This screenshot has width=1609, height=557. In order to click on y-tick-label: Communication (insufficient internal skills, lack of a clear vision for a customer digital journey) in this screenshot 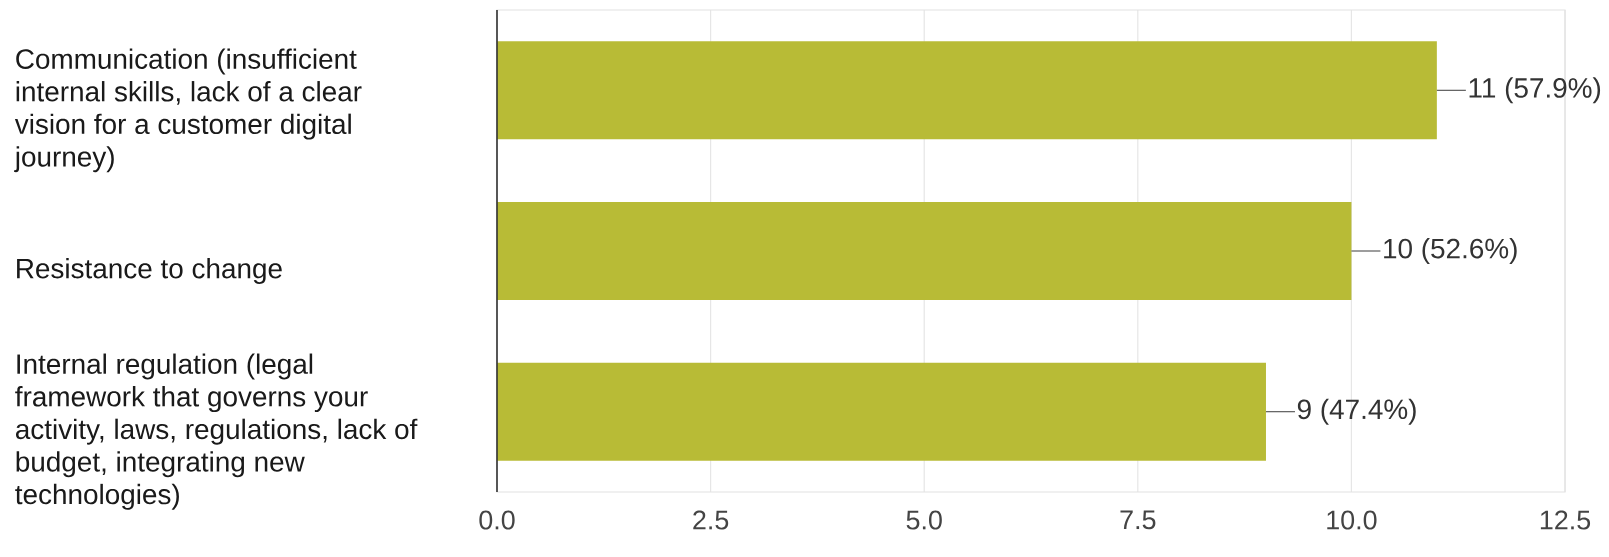, I will do `click(188, 110)`.